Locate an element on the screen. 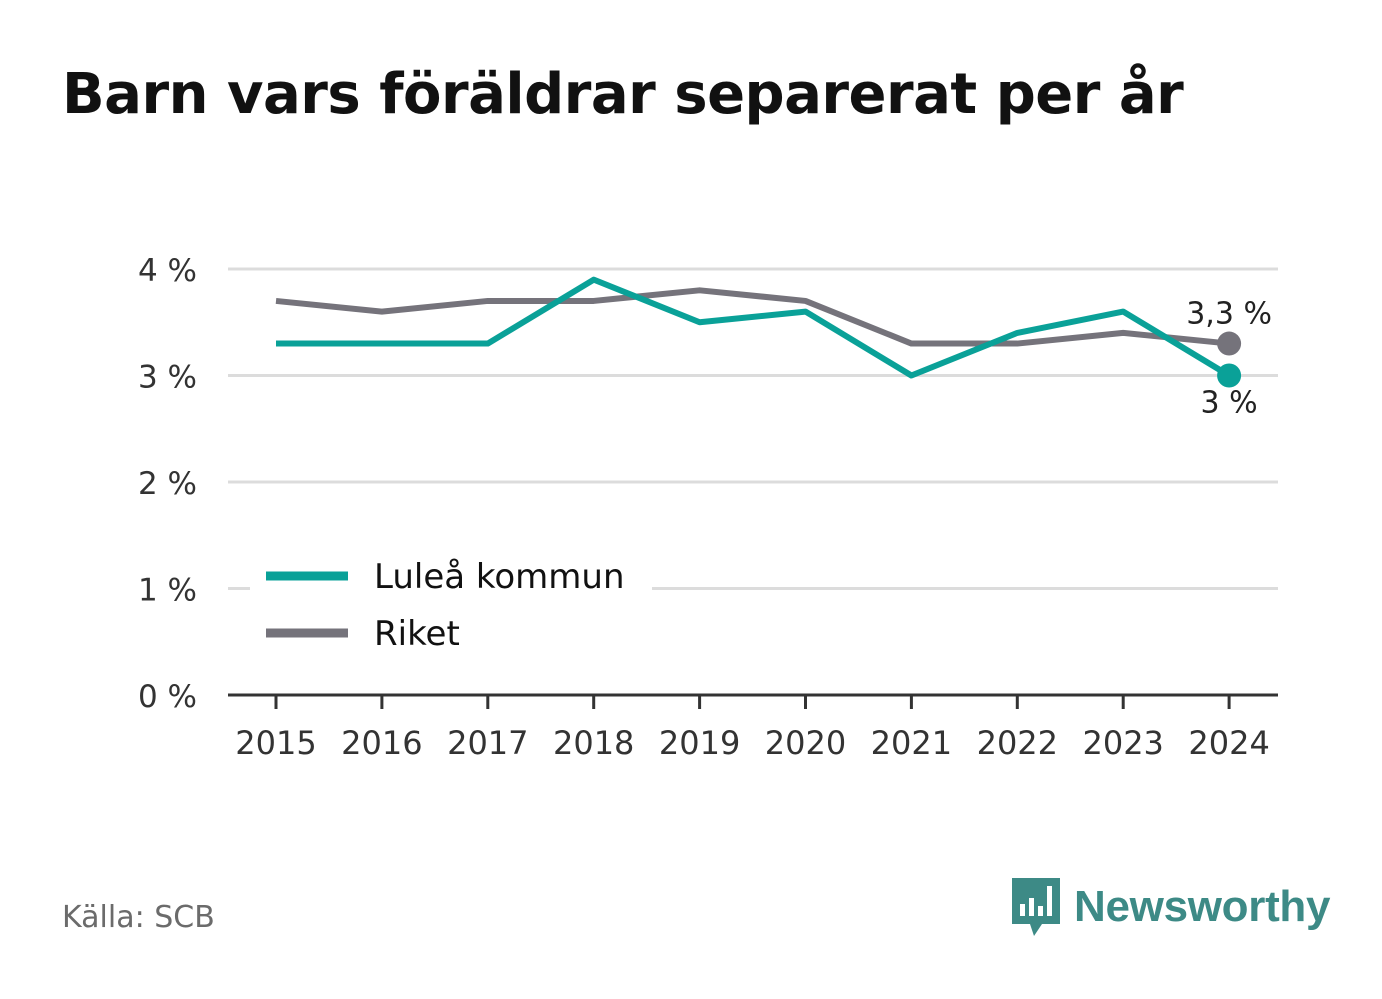 This screenshot has height=999, width=1382. x-tick-label: 2016 is located at coordinates (381, 743).